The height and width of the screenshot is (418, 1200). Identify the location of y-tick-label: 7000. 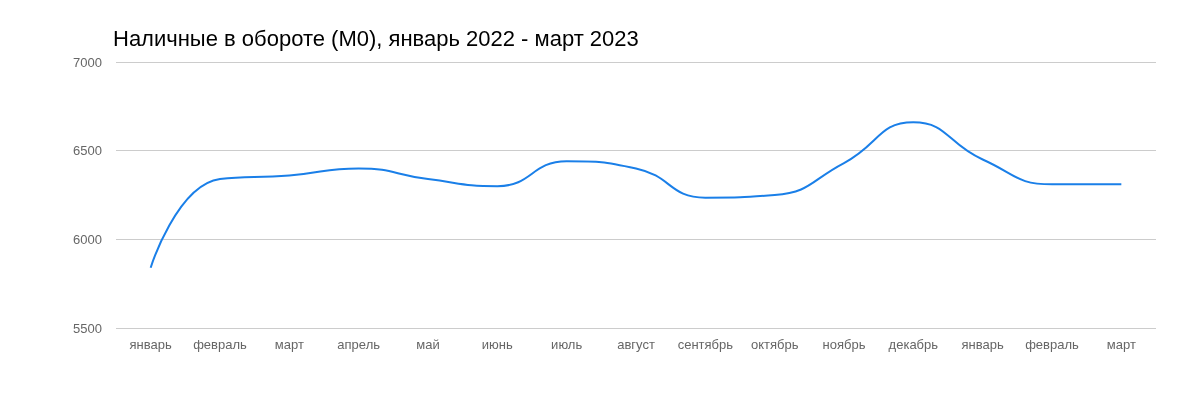
(87, 62).